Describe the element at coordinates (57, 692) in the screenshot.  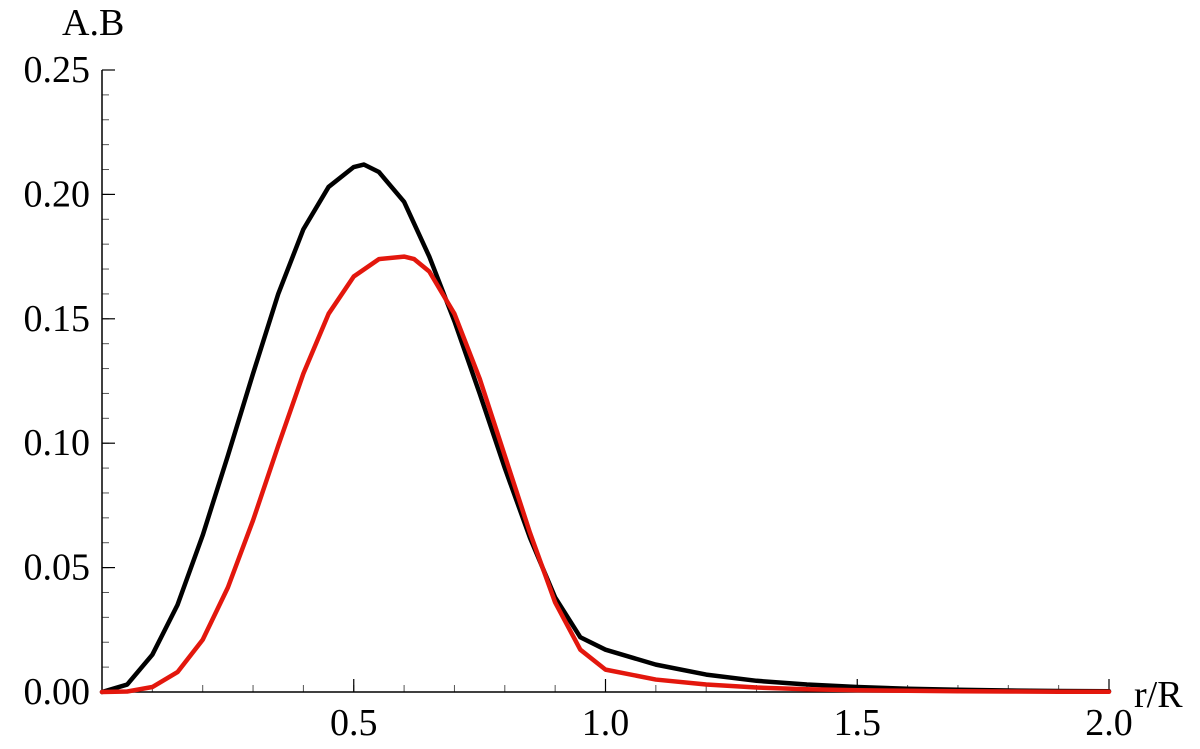
I see `y-tick-label: 0.00` at that location.